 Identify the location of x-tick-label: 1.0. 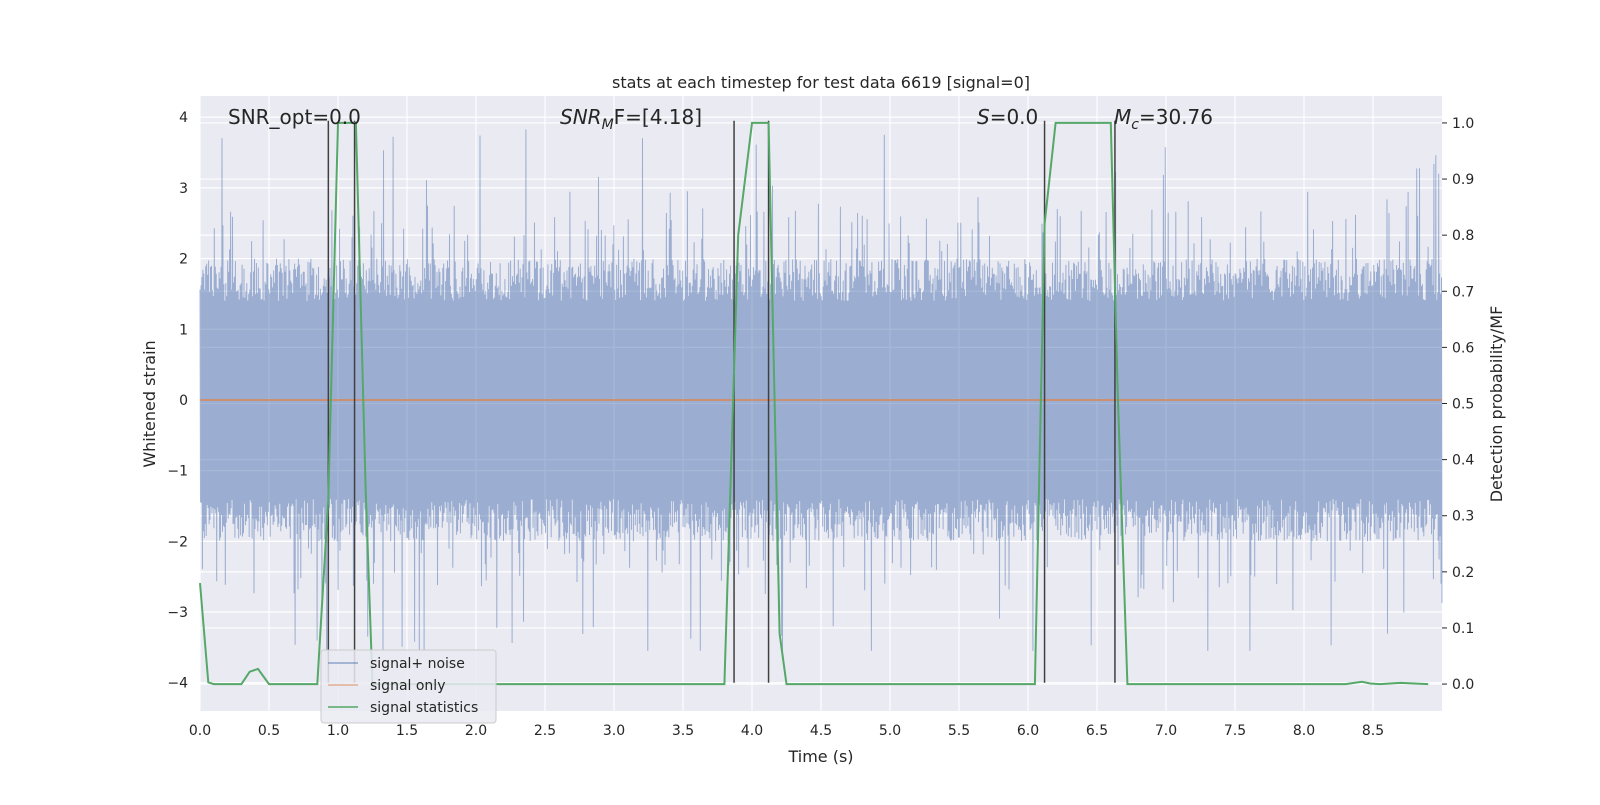
(338, 731).